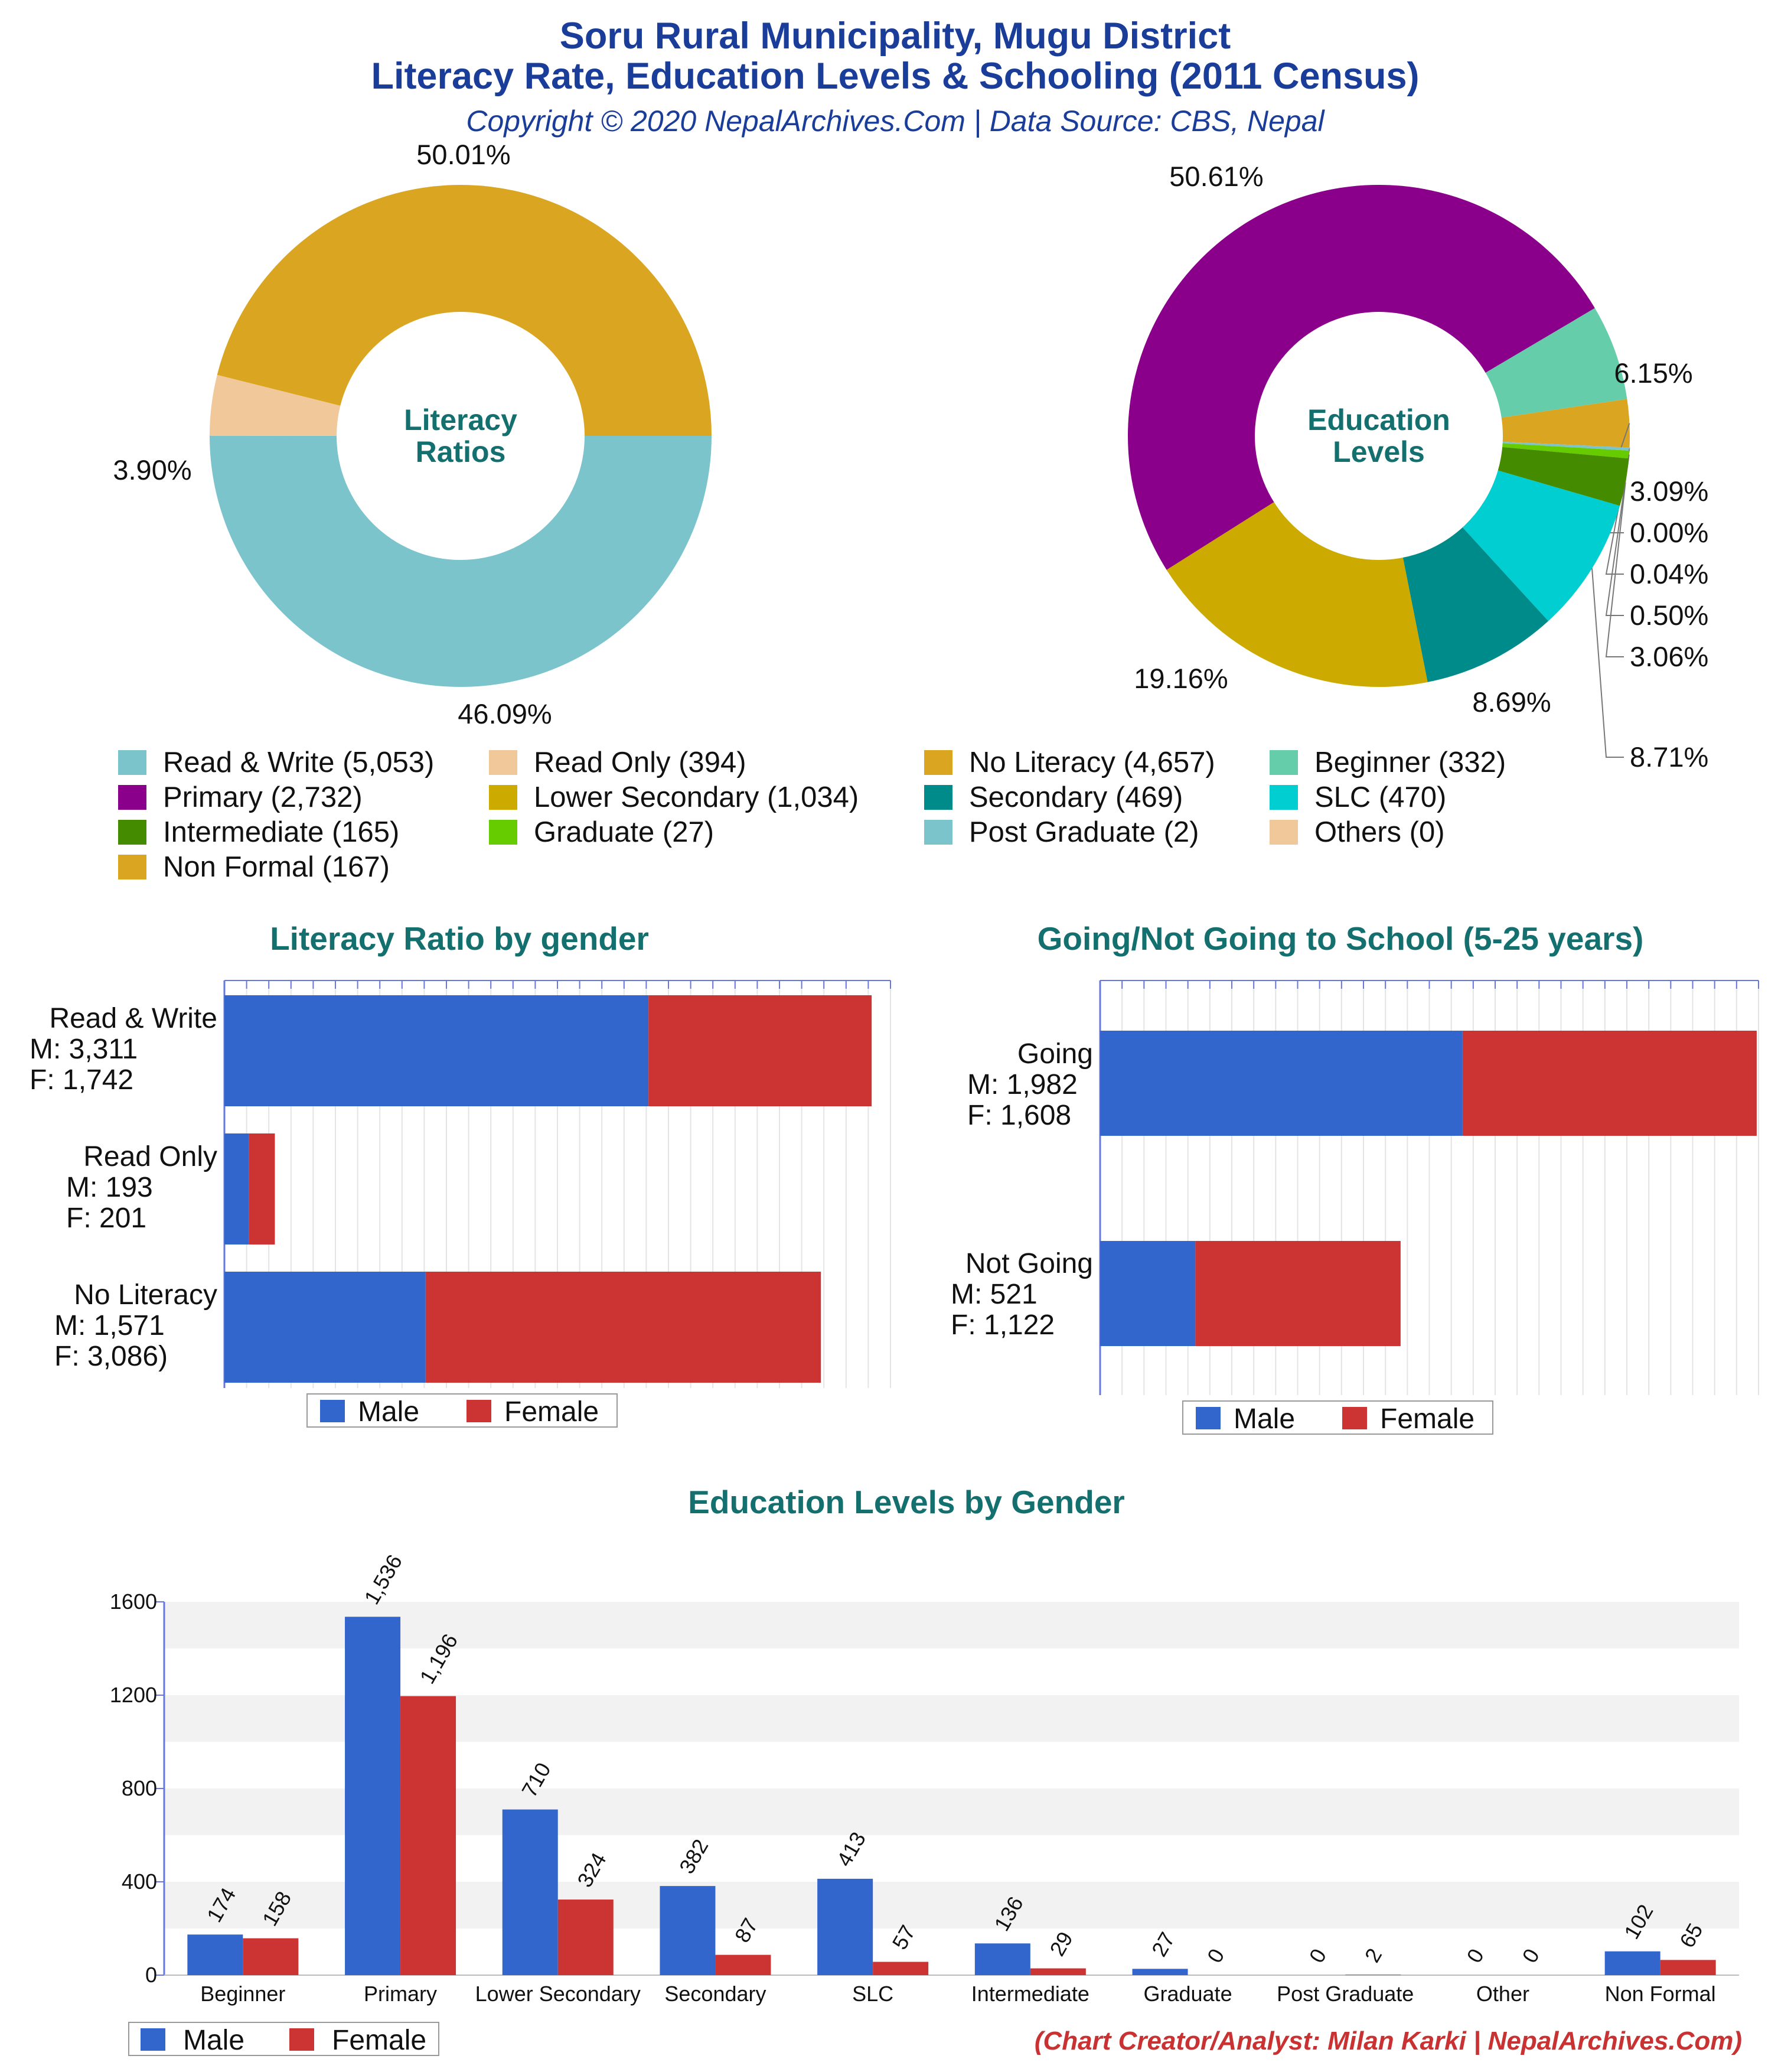 The height and width of the screenshot is (2072, 1791). Describe the element at coordinates (1092, 762) in the screenshot. I see `legend-label: No Literacy (4,657)` at that location.